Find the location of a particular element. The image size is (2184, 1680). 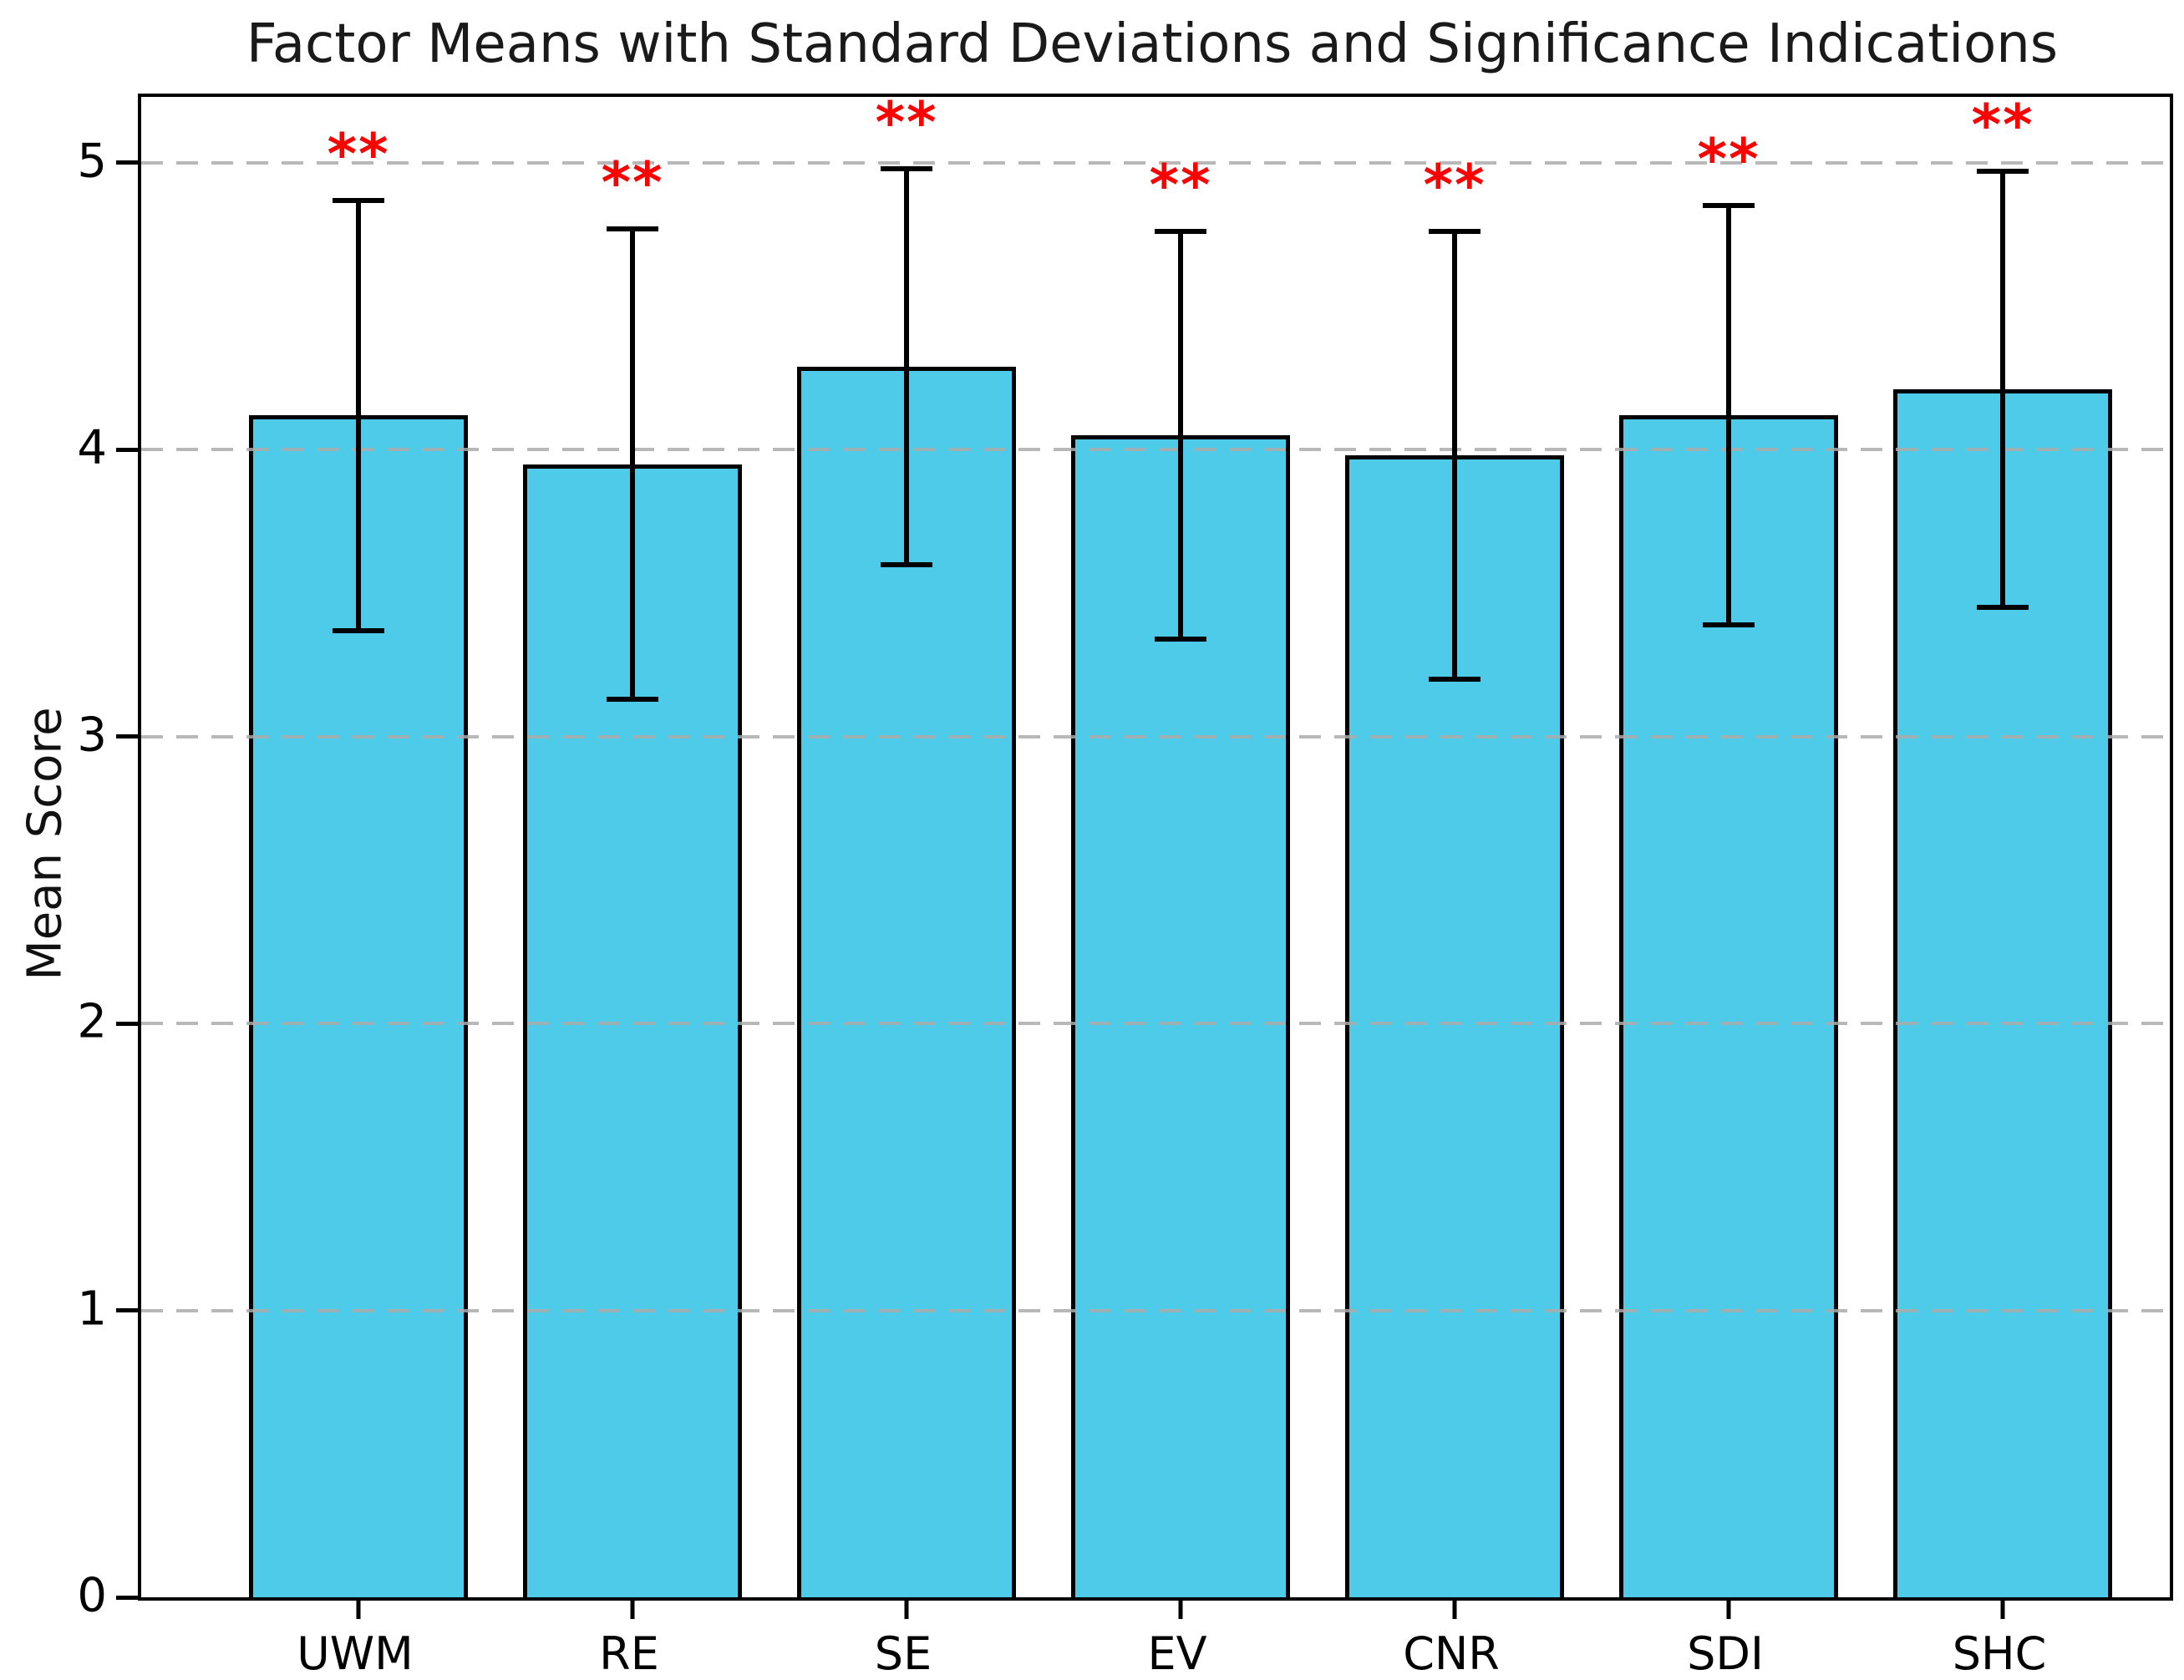

x-tick-label-ev: EV is located at coordinates (1177, 1653).